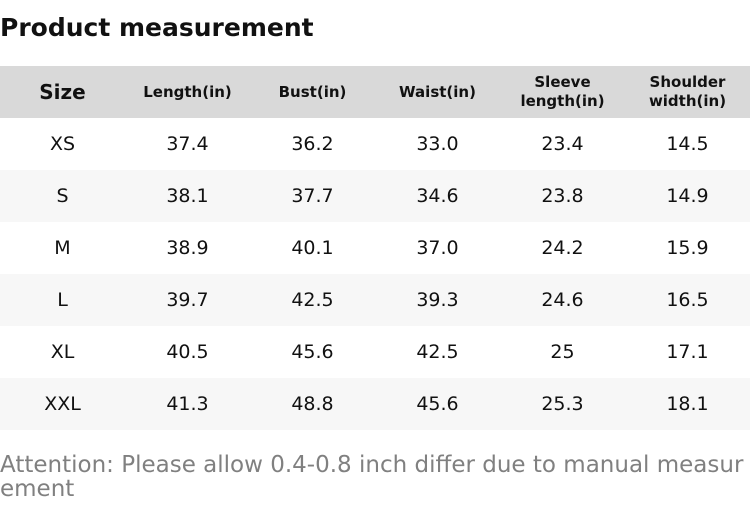  Describe the element at coordinates (437, 196) in the screenshot. I see `table-cell: 34.6` at that location.